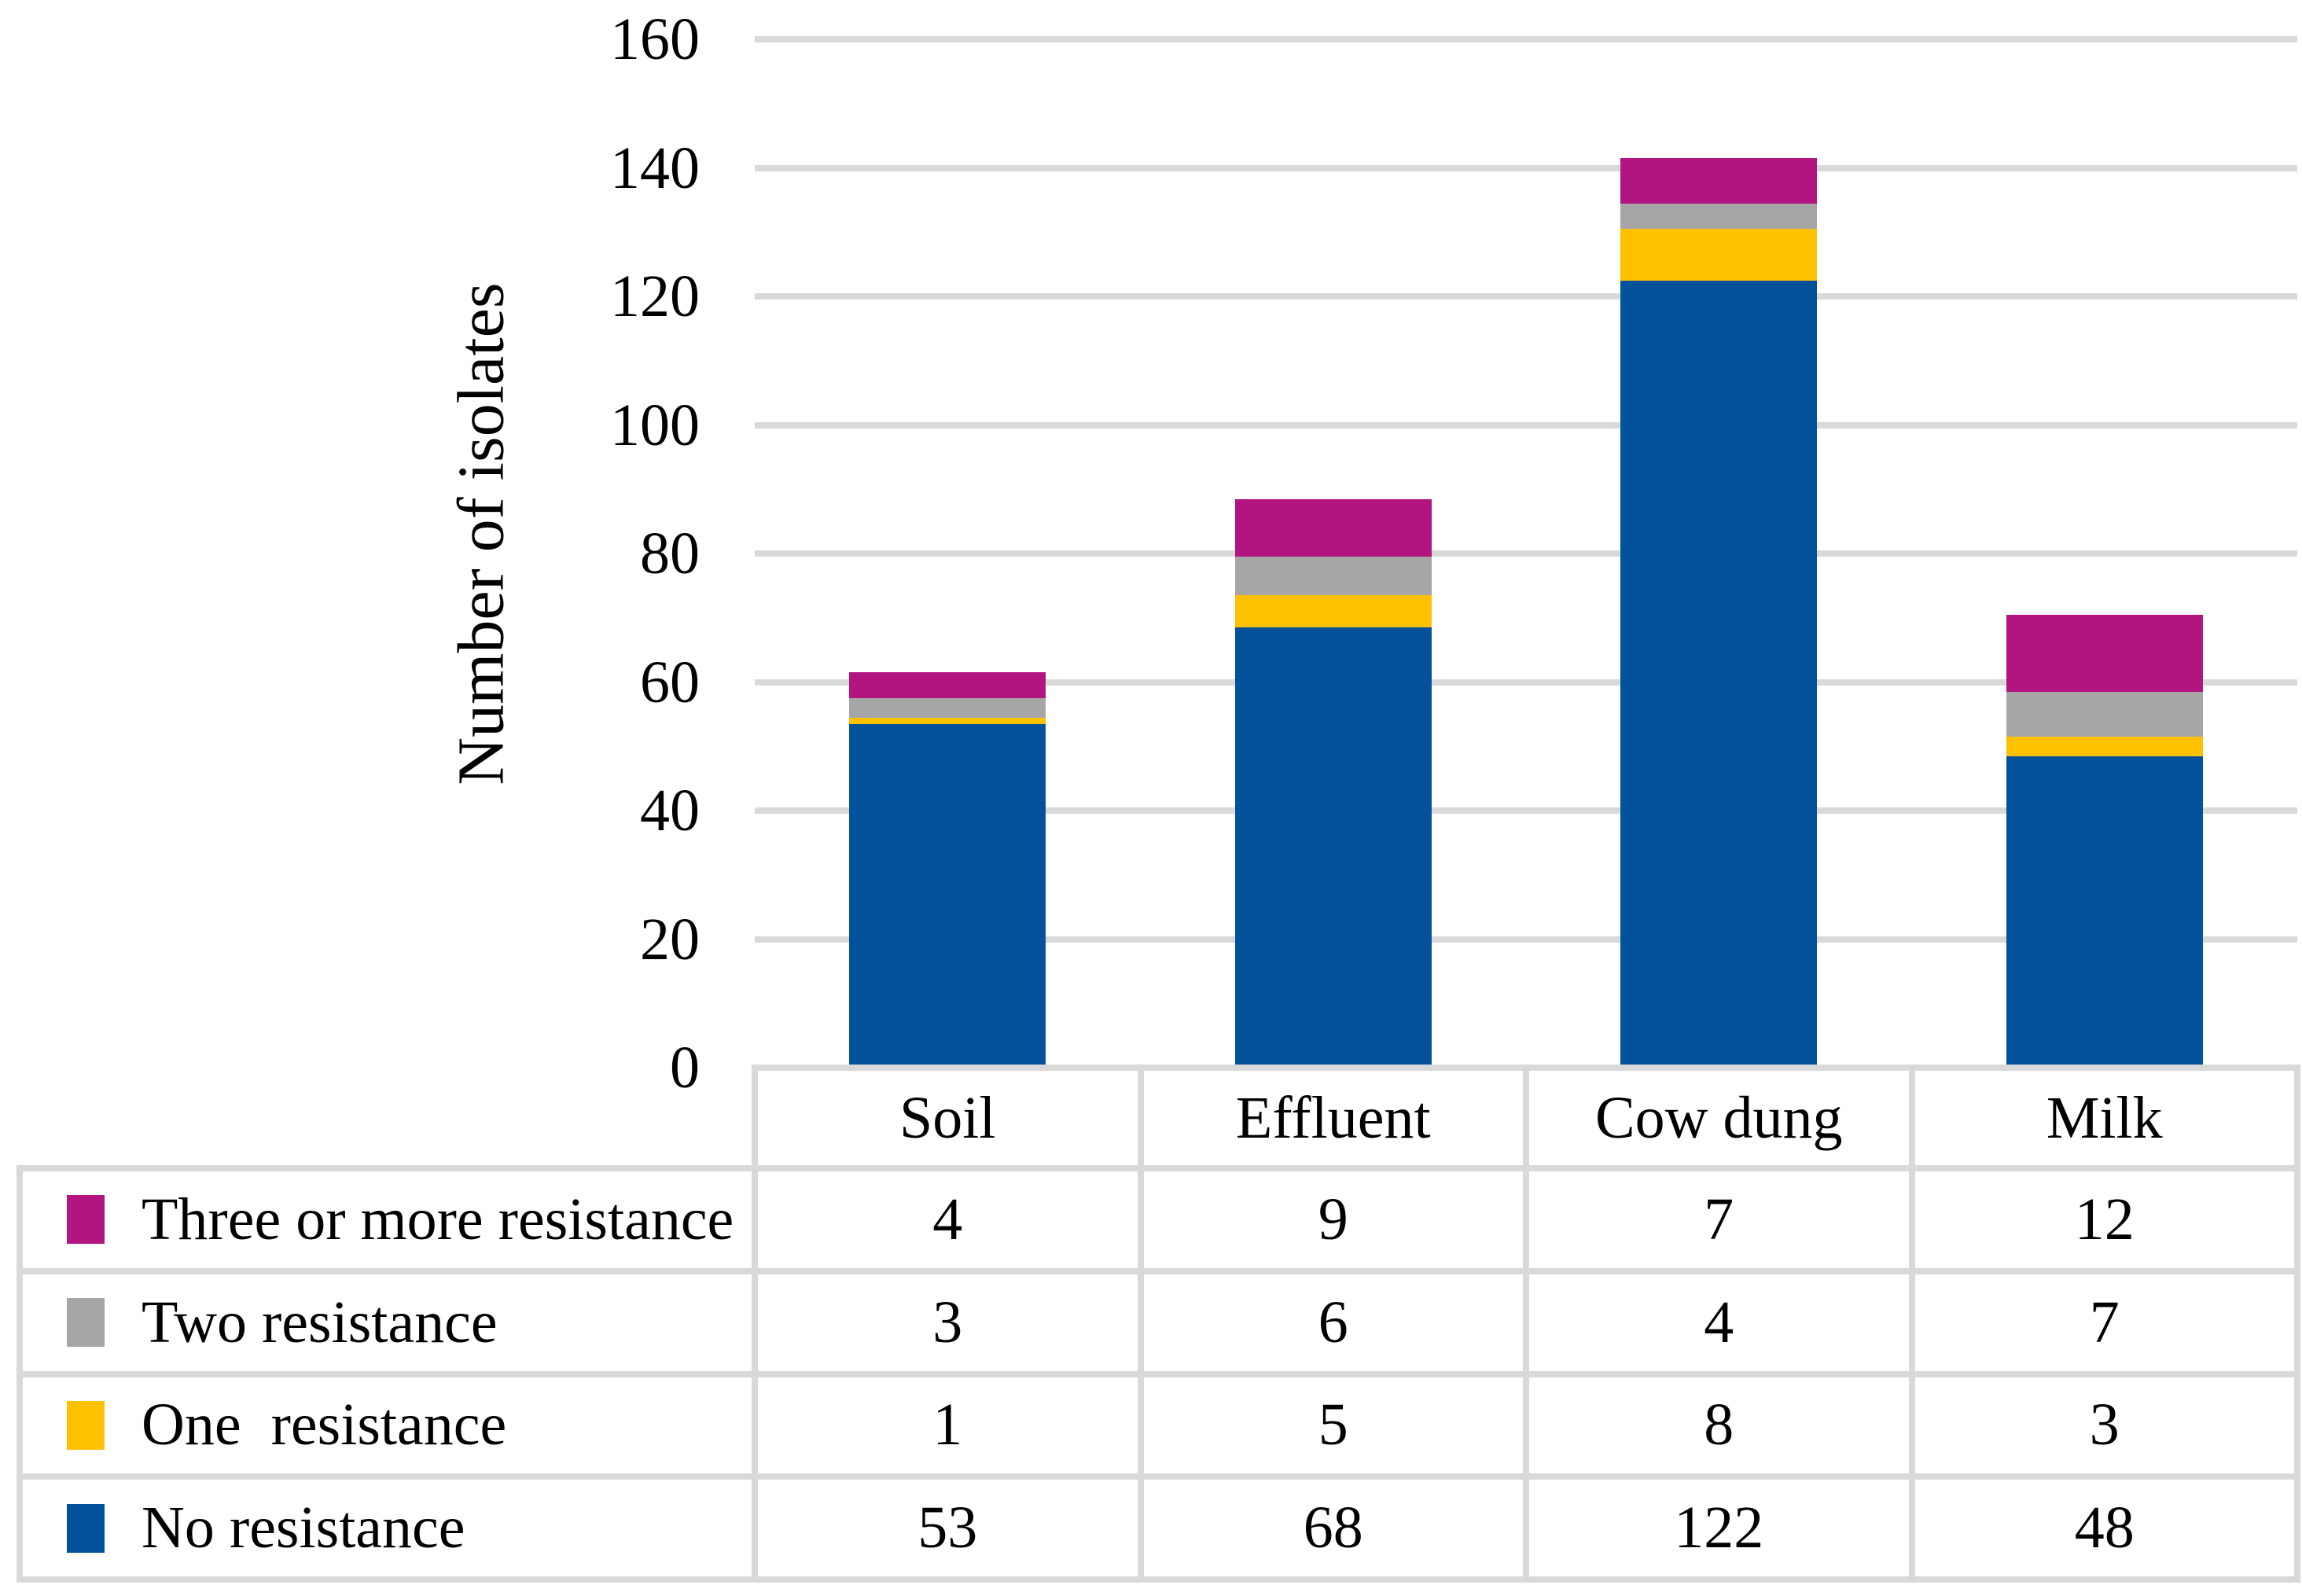 The image size is (2302, 1596). What do you see at coordinates (2104, 1528) in the screenshot?
I see `table-value-cell: 48` at bounding box center [2104, 1528].